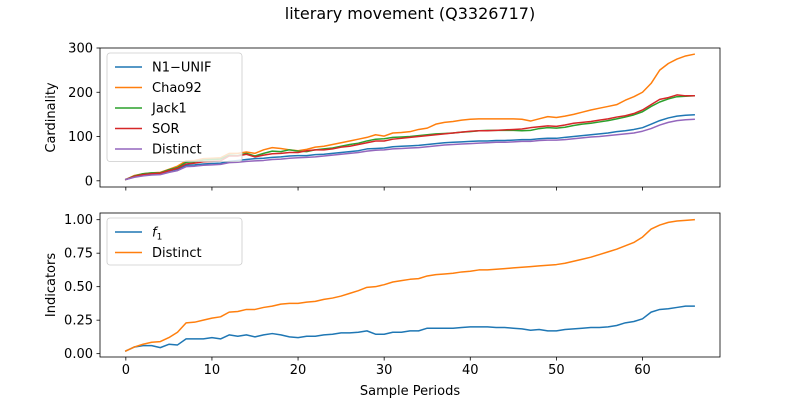  I want to click on x-axis-label: Sample Periods, so click(410, 391).